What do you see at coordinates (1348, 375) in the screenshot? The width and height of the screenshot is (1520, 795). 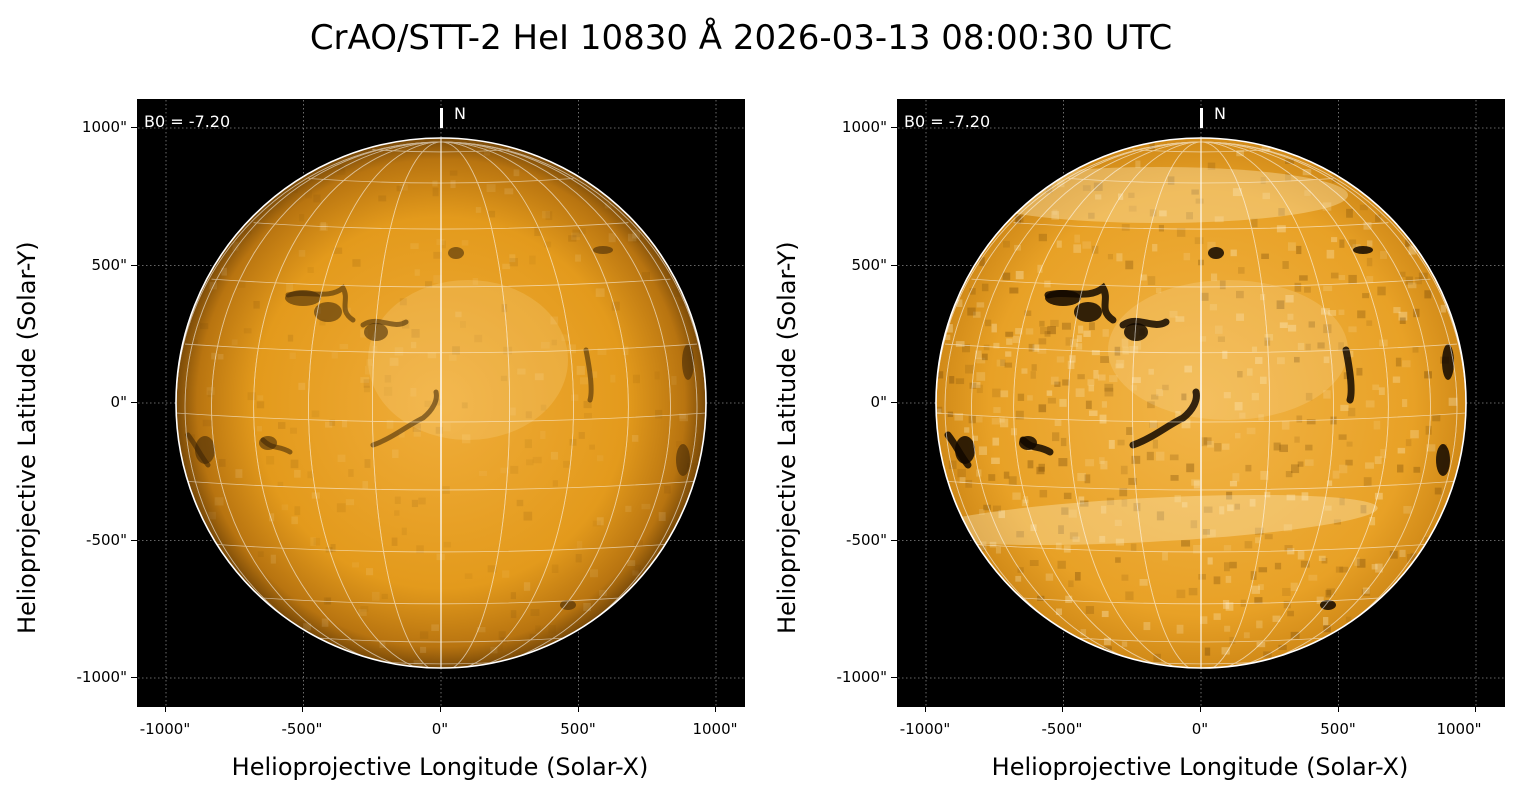 I see `filament` at bounding box center [1348, 375].